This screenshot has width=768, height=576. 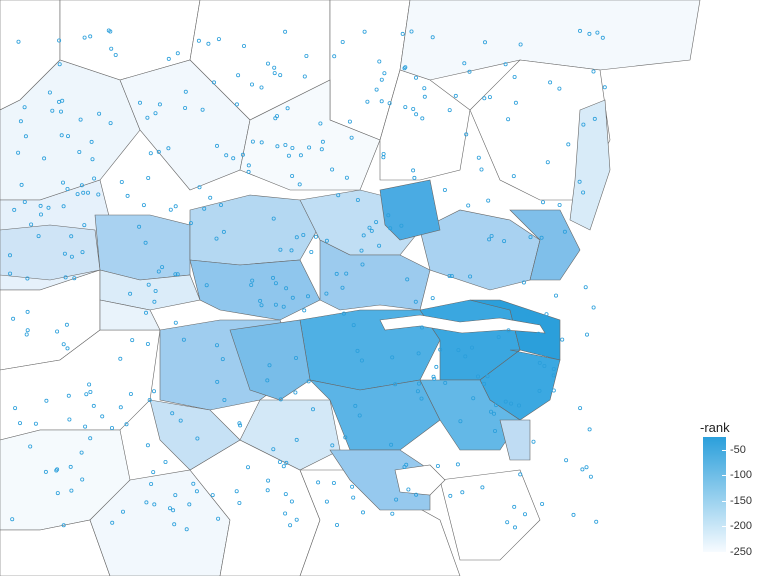 What do you see at coordinates (590, 165) in the screenshot?
I see `region-northern-beaches` at bounding box center [590, 165].